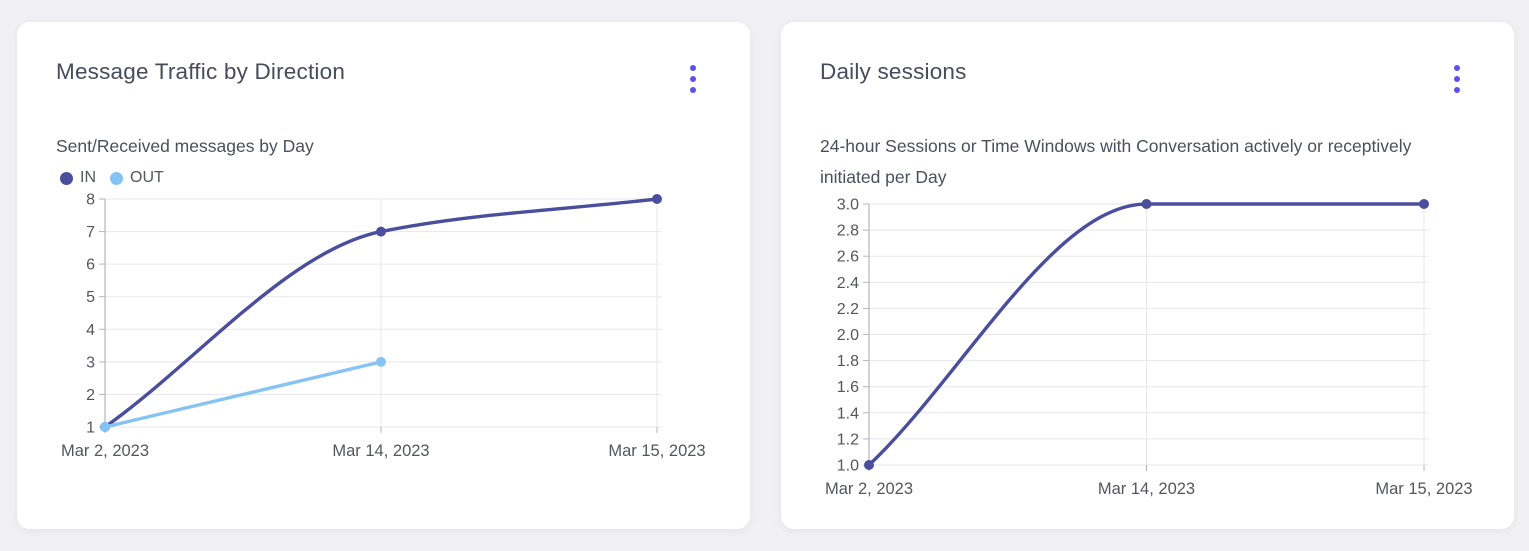 The height and width of the screenshot is (551, 1529). I want to click on svg-text: 2.0, so click(848, 335).